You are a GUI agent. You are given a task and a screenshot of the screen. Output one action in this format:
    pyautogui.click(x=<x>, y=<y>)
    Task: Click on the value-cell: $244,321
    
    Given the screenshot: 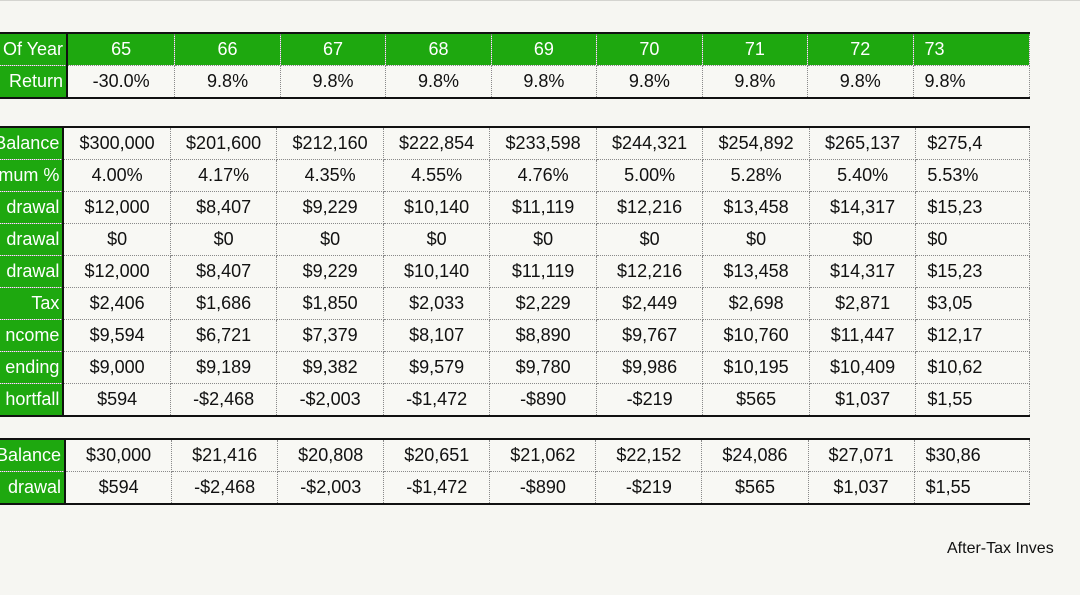 What is the action you would take?
    pyautogui.click(x=649, y=143)
    